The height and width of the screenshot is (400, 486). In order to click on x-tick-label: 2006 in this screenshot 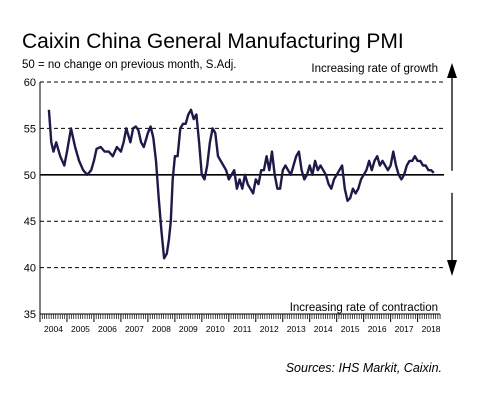, I will do `click(107, 329)`.